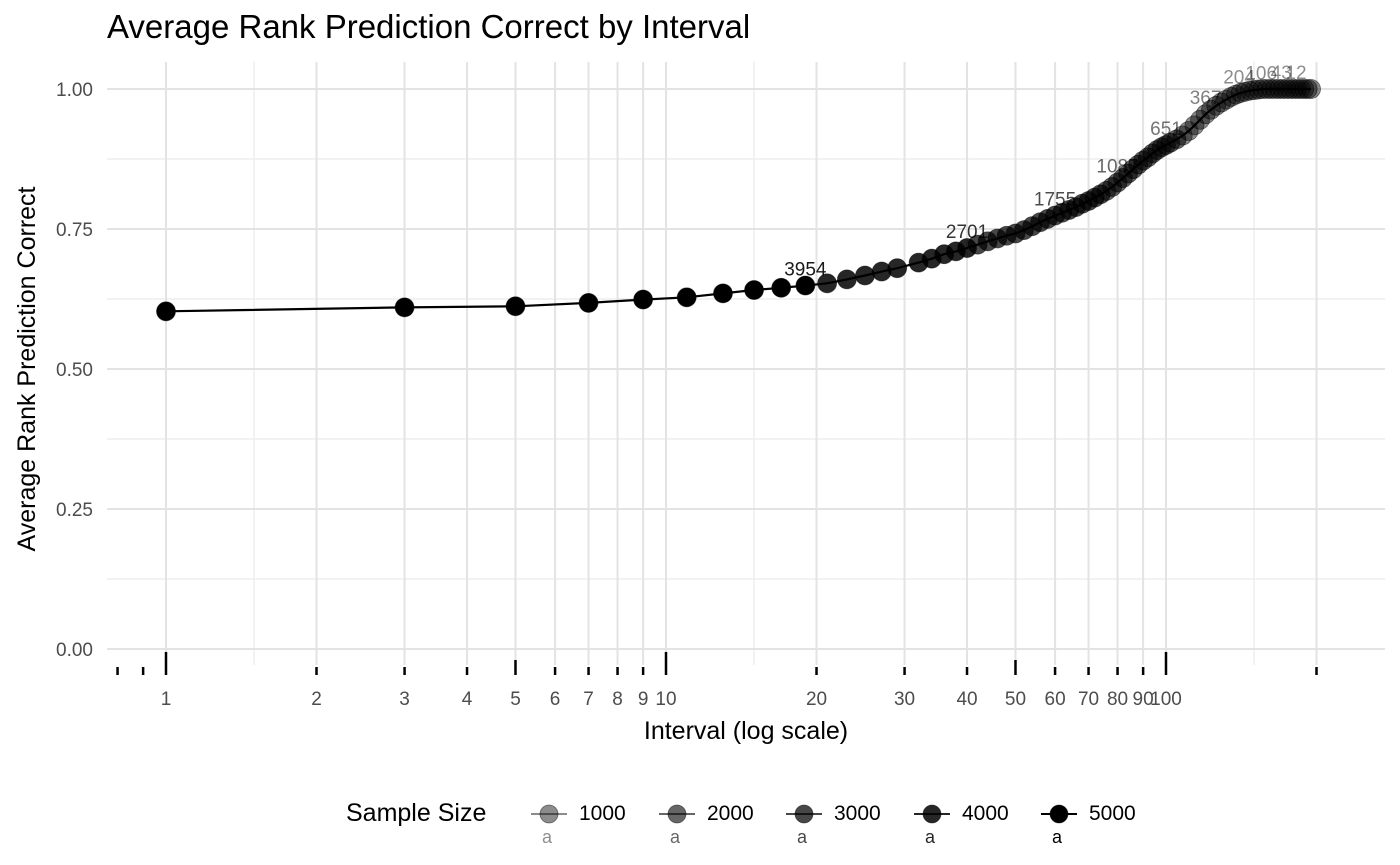 This screenshot has height=865, width=1400. Describe the element at coordinates (1281, 73) in the screenshot. I see `annotation-label: 43` at that location.